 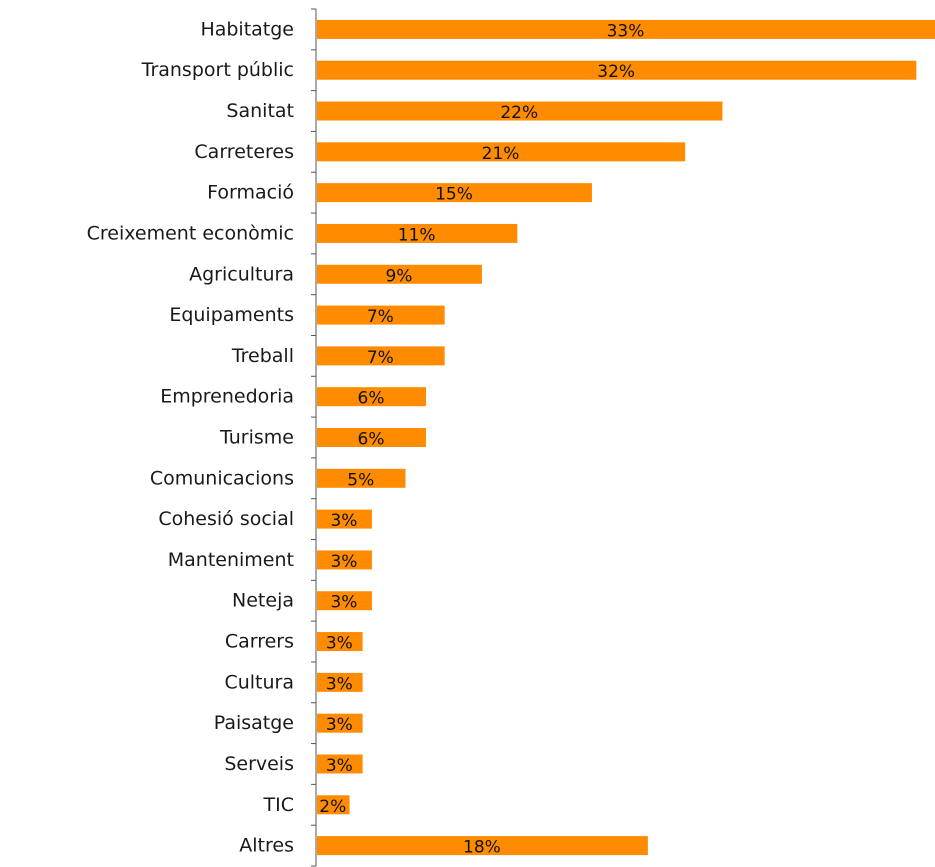 What do you see at coordinates (190, 233) in the screenshot?
I see `category-label: Creixement econòmic` at bounding box center [190, 233].